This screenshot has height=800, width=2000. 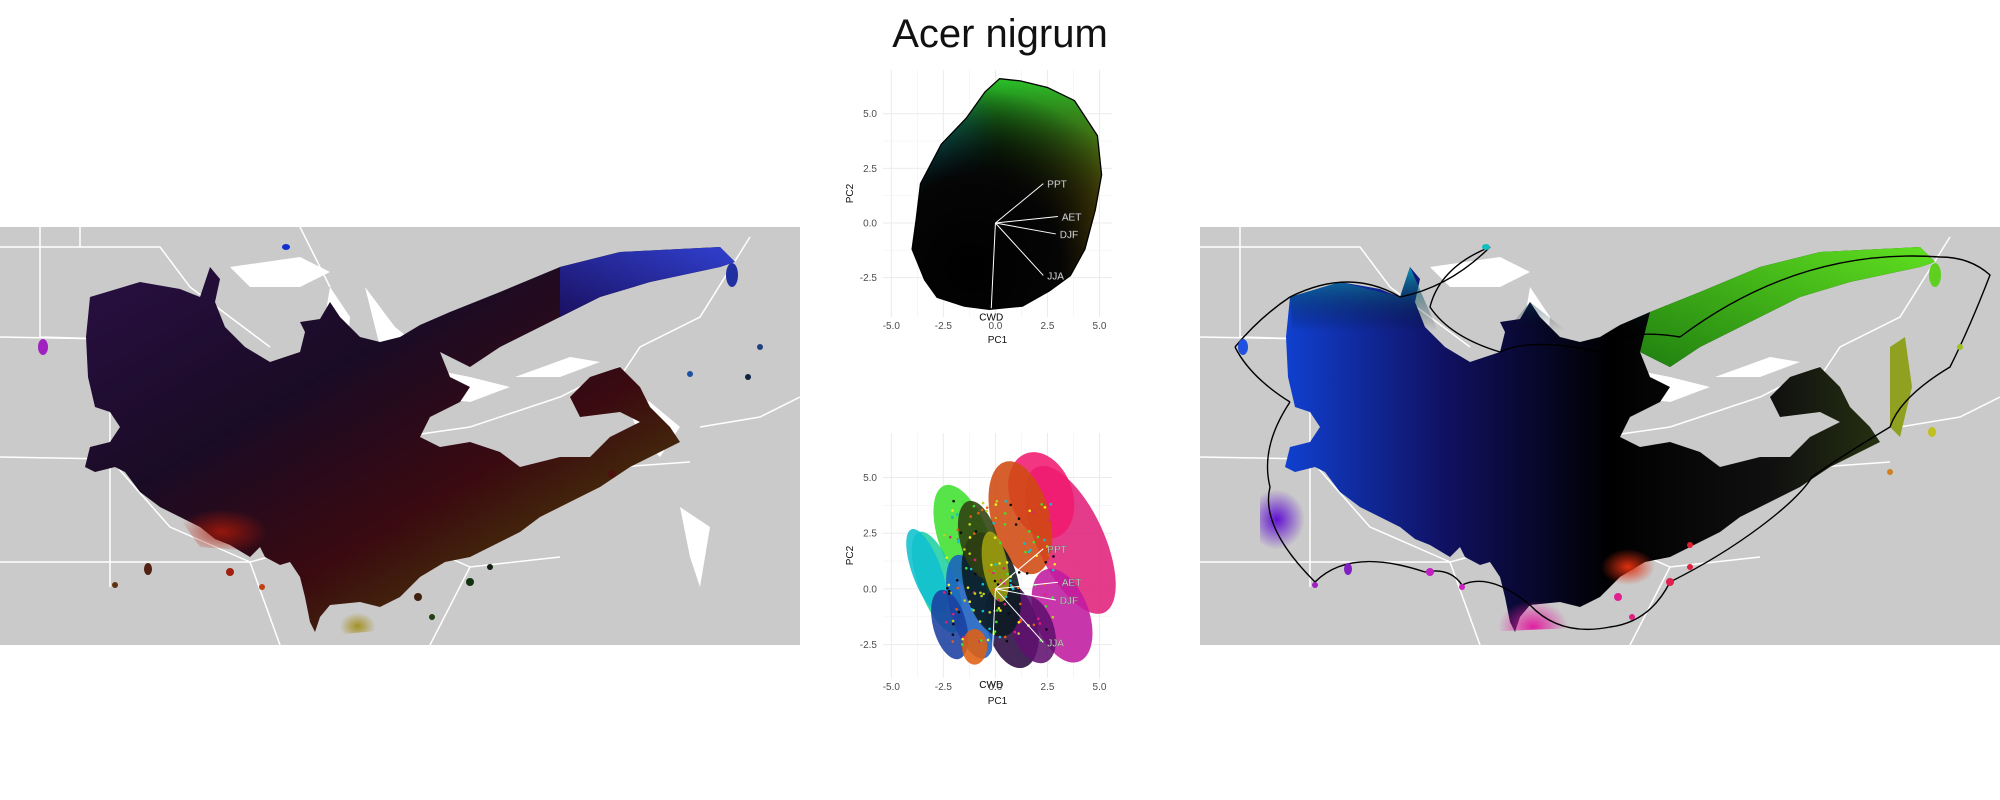 I want to click on point-cloud, so click(x=1007, y=194).